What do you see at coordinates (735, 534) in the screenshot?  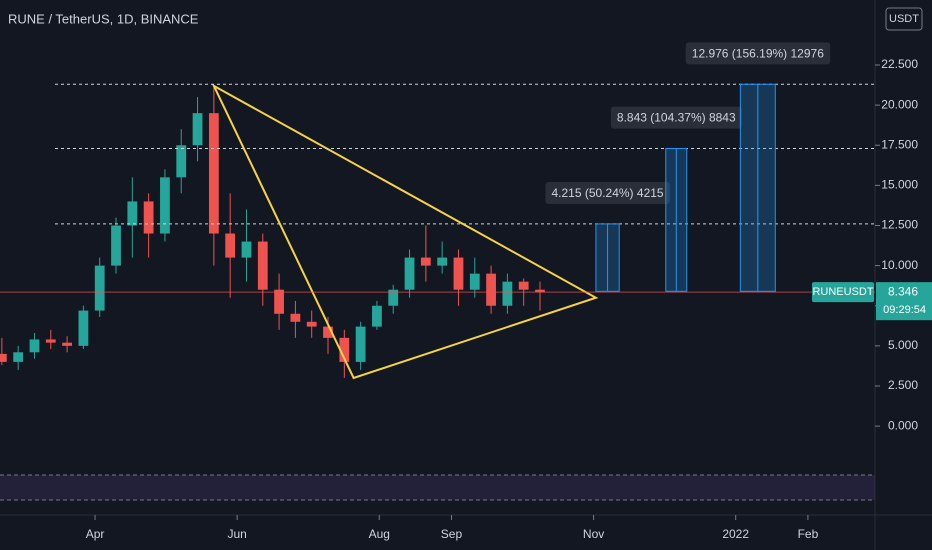 I see `x-tick-label: 2022` at bounding box center [735, 534].